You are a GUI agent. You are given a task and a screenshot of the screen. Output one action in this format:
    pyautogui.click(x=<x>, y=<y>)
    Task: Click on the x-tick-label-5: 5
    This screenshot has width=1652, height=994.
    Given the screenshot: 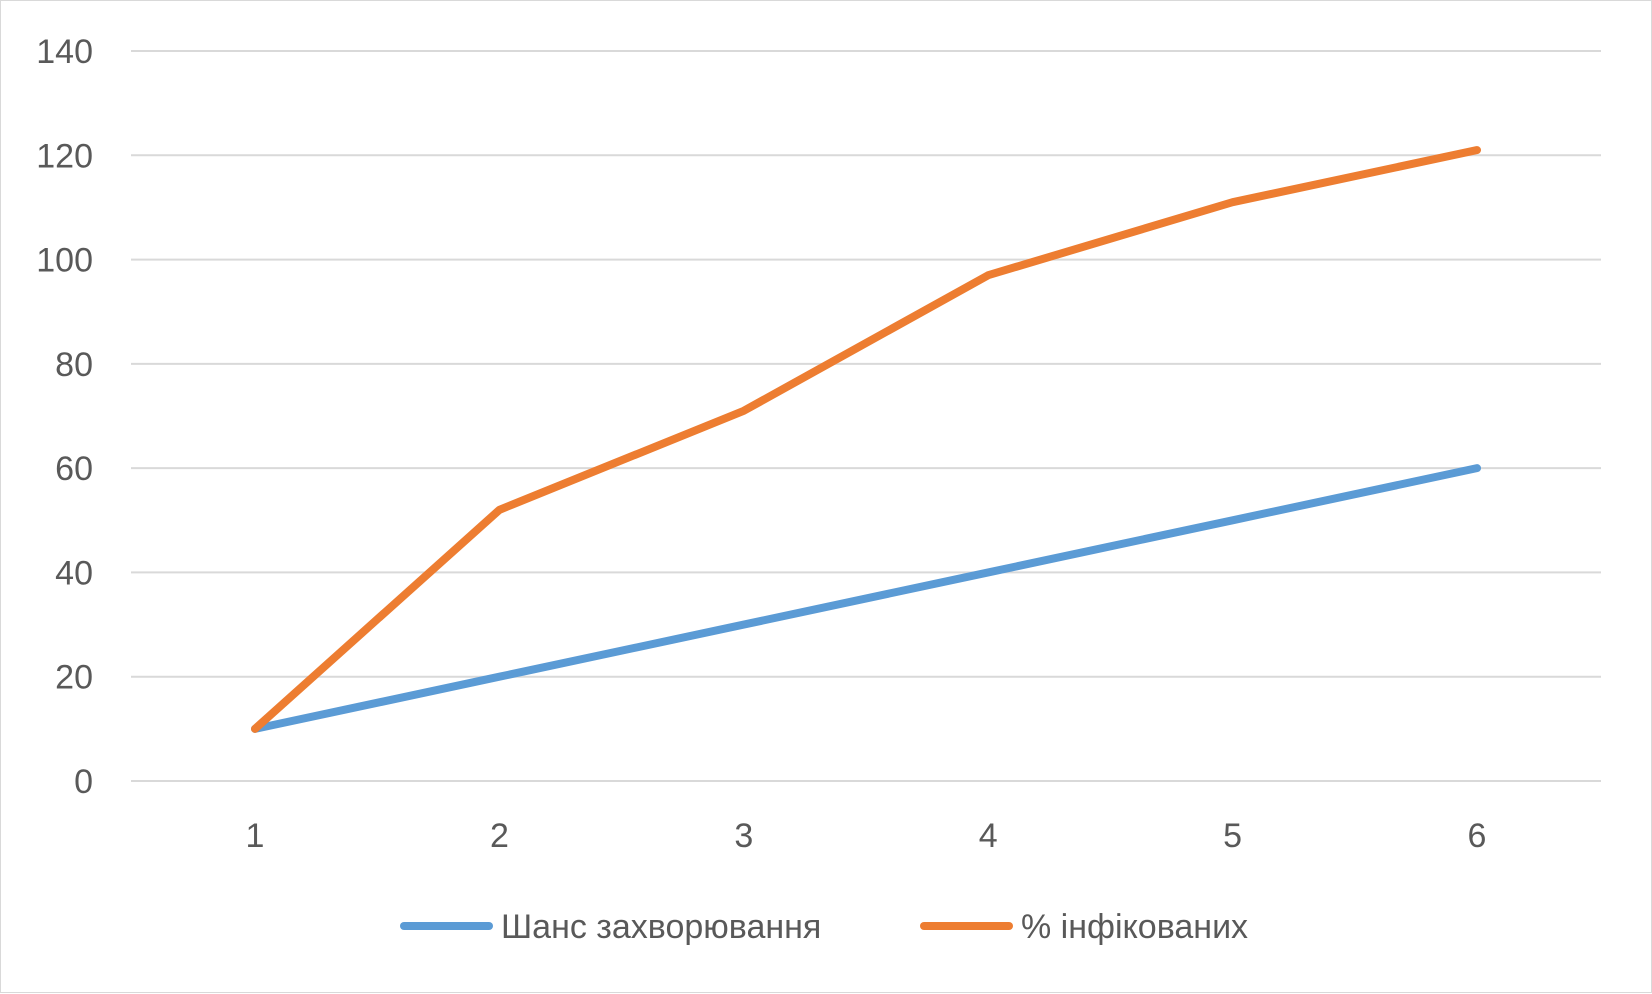 What is the action you would take?
    pyautogui.click(x=1232, y=836)
    